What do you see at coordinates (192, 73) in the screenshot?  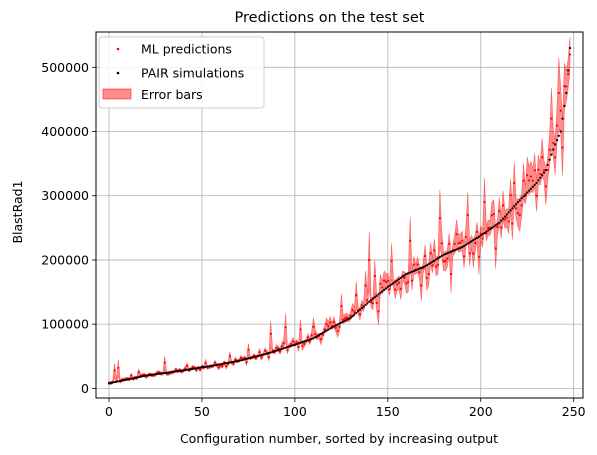 I see `legend-label-pair-simulations: PAIR simulations` at bounding box center [192, 73].